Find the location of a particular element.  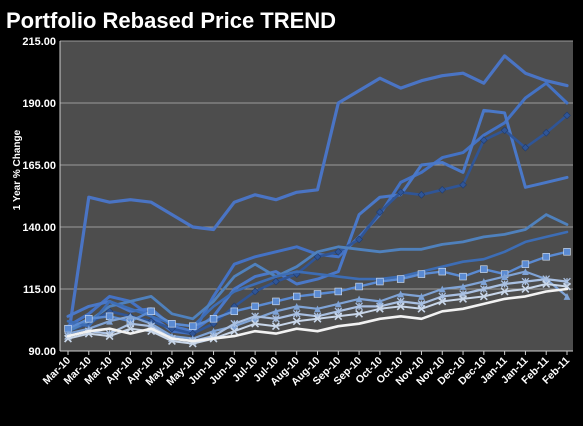

chart-title: Portfolio Rebased Price TREND is located at coordinates (171, 20).